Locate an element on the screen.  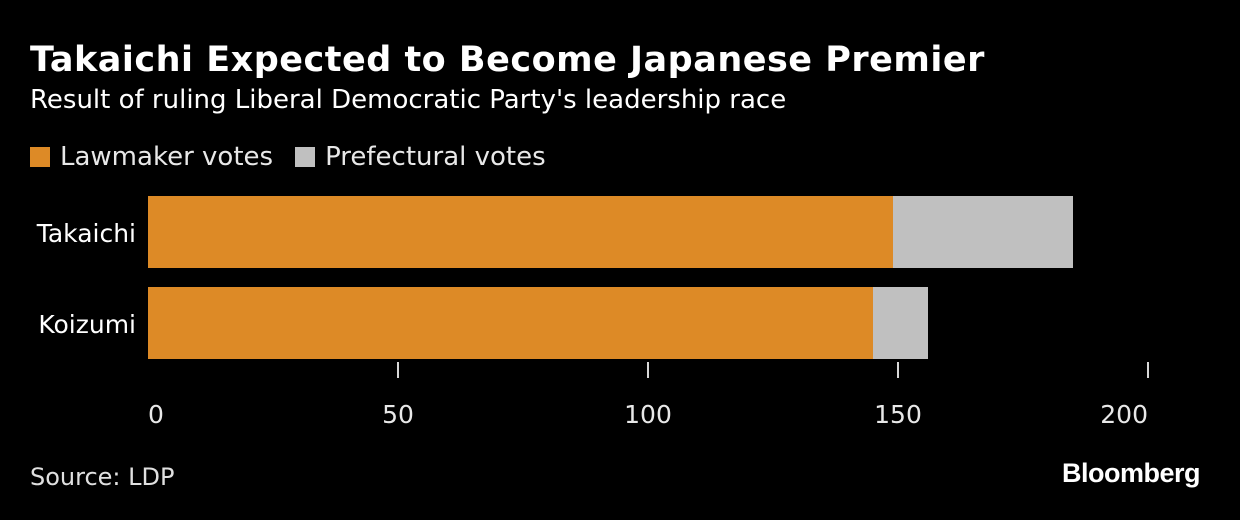
legend: Lawmaker votes Prefectural votes is located at coordinates (299, 157).